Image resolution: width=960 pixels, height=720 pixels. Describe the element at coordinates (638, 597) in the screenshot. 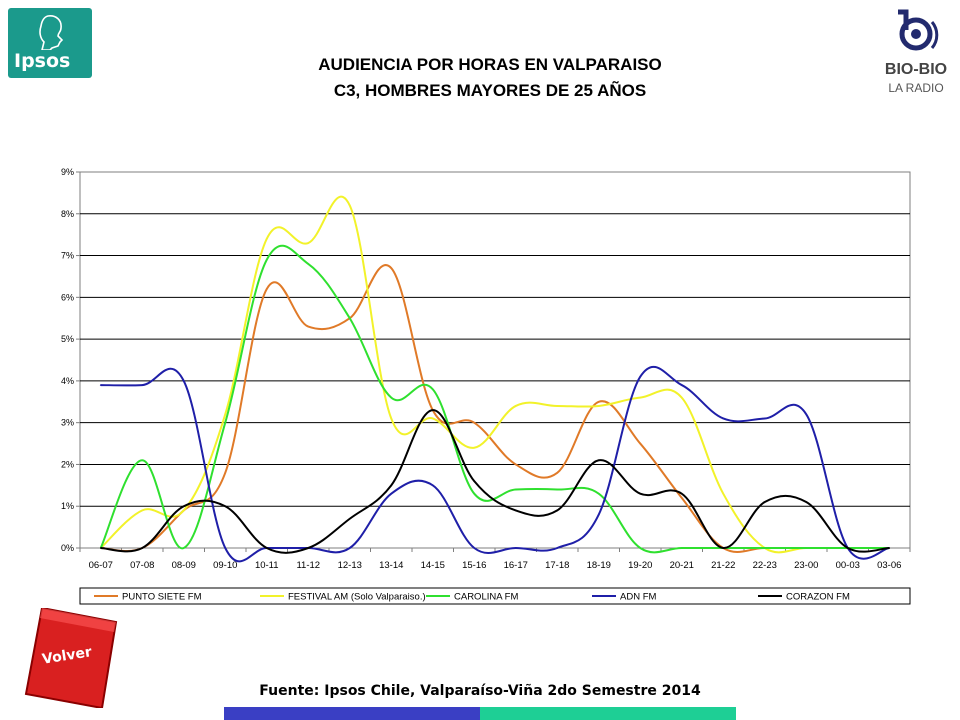

I see `legend-entry: ADN FM` at that location.